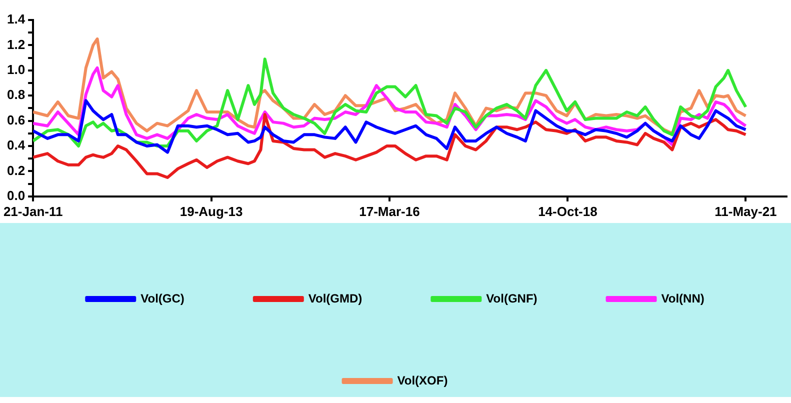  What do you see at coordinates (745, 211) in the screenshot?
I see `x-tick-label: 11-May-21` at bounding box center [745, 211].